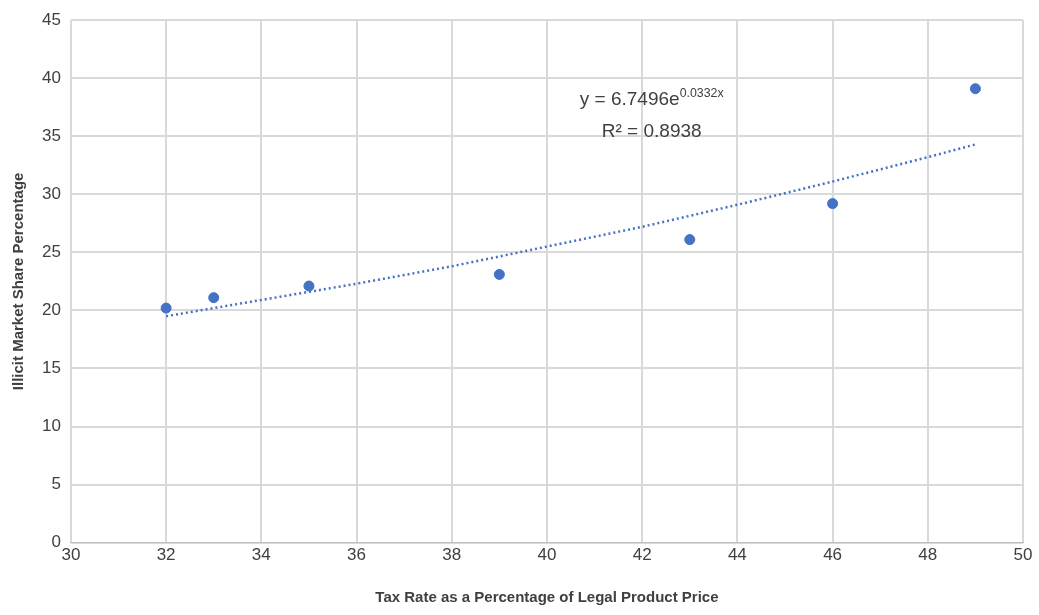  What do you see at coordinates (56, 542) in the screenshot?
I see `y-tick-label: 0` at bounding box center [56, 542].